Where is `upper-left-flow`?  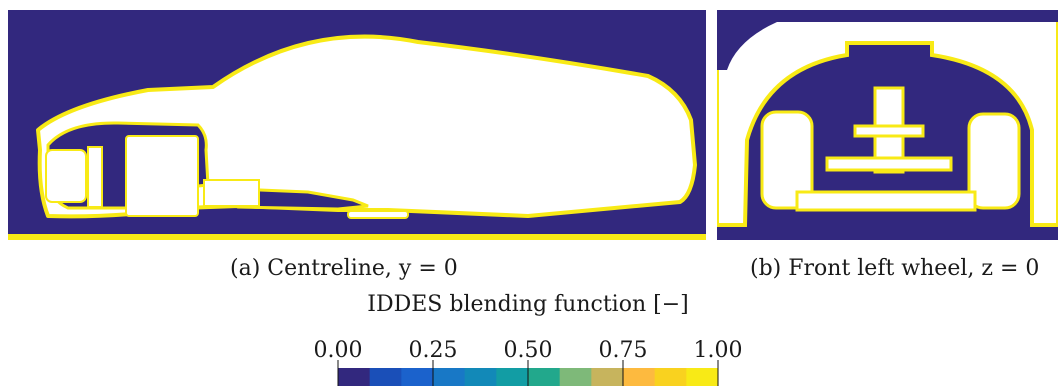 upper-left-flow is located at coordinates (747, 46).